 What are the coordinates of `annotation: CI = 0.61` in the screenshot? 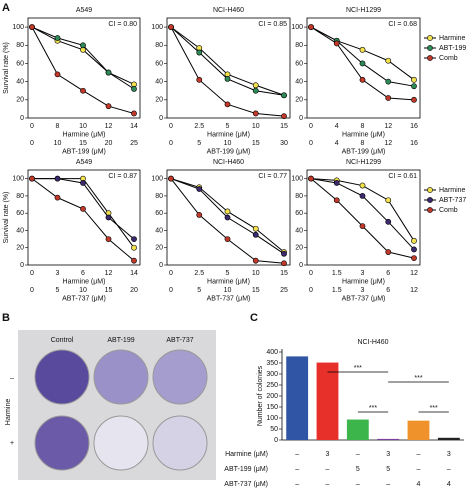 It's located at (402, 176).